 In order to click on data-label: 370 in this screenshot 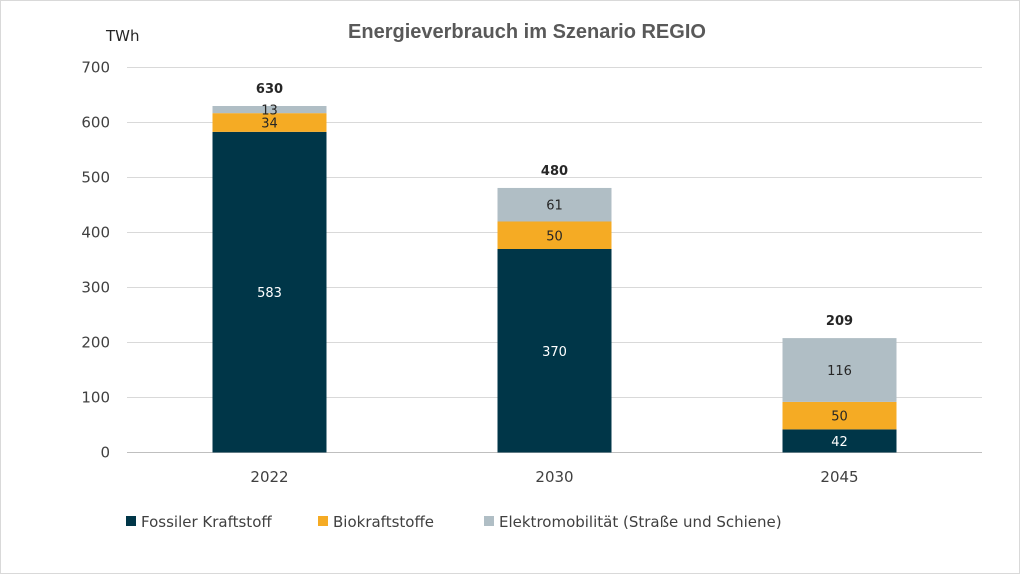, I will do `click(554, 352)`.